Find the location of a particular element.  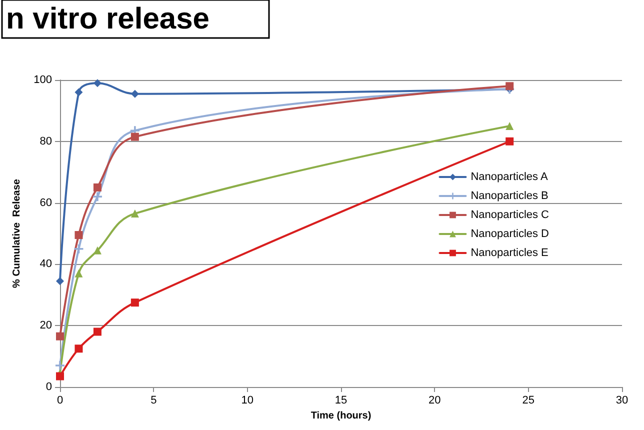

legend-label: Nanoparticles D is located at coordinates (510, 234).